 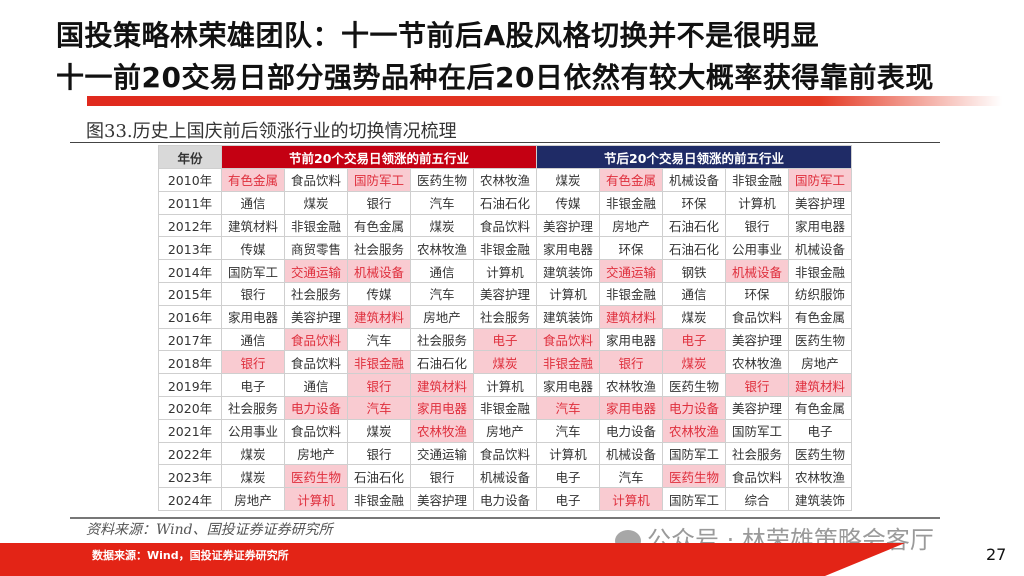 I want to click on post-holiday-industry-cell: 房地产, so click(x=631, y=225).